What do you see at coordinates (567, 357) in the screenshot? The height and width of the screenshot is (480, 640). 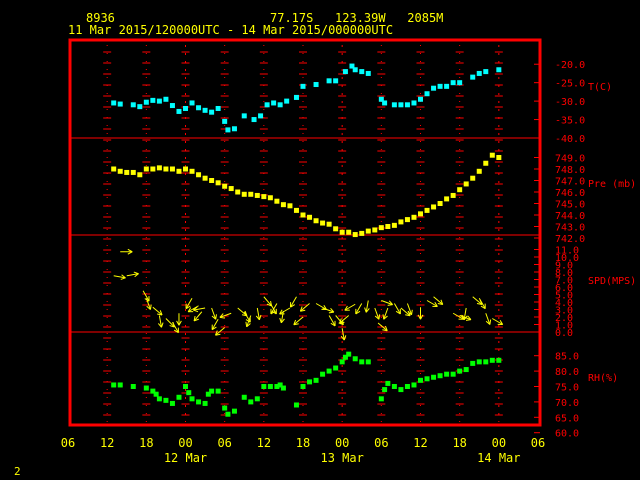 I see `y-tick-label: 85.0` at bounding box center [567, 357].